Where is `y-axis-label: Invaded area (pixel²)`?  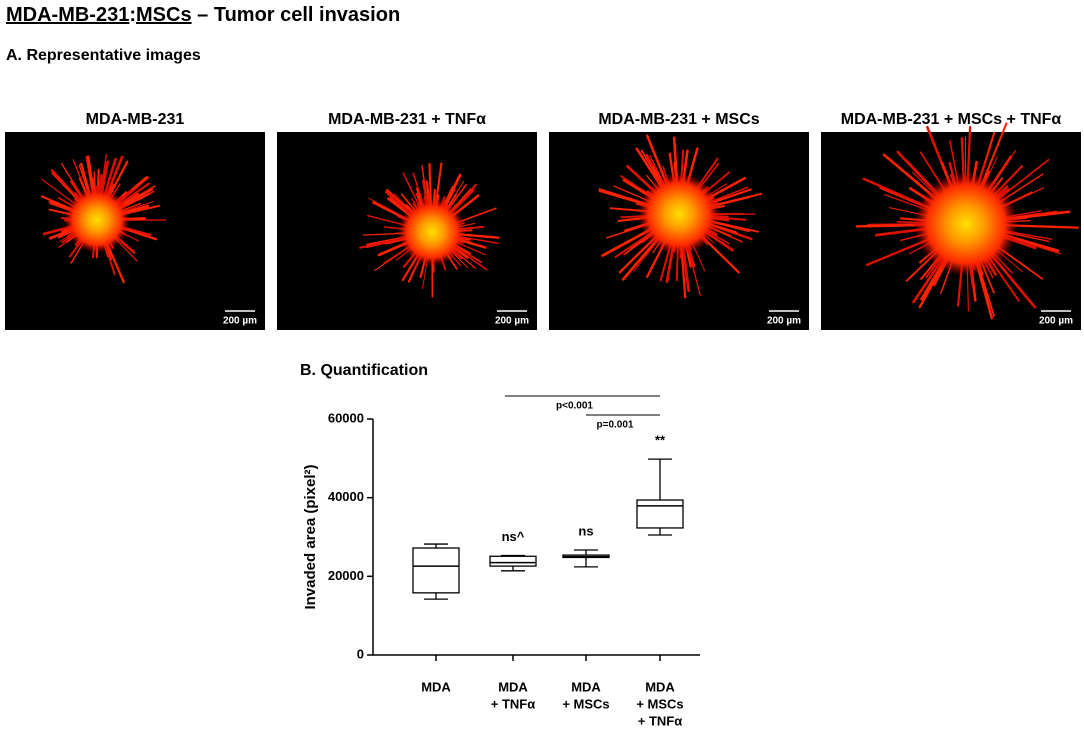
y-axis-label: Invaded area (pixel²) is located at coordinates (310, 536).